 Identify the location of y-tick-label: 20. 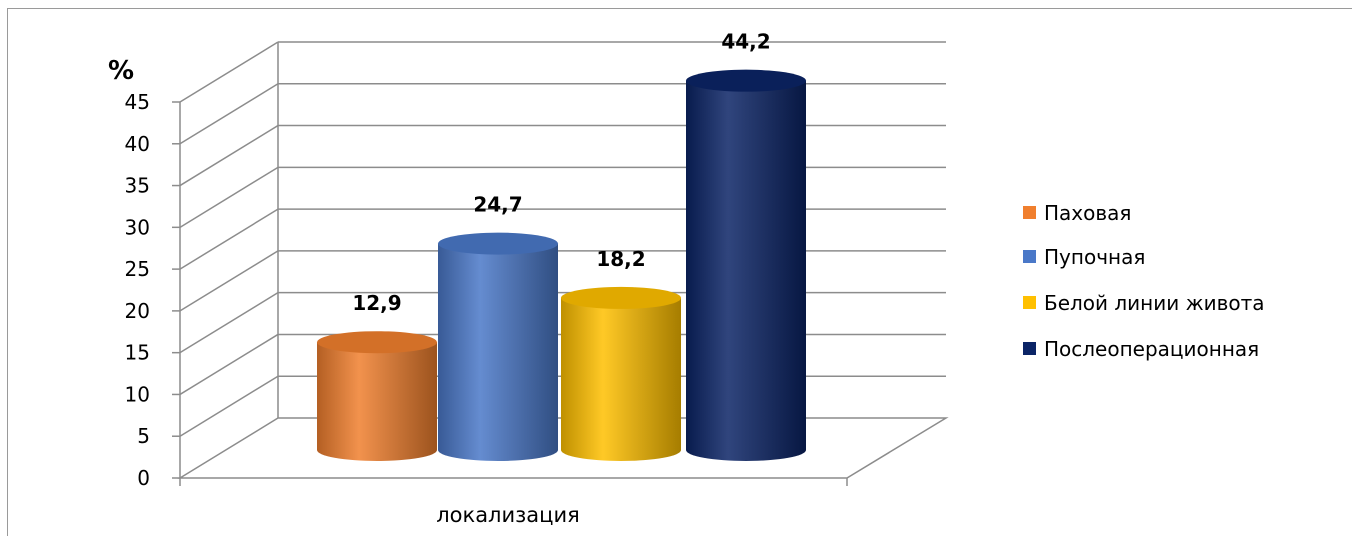
(137, 311).